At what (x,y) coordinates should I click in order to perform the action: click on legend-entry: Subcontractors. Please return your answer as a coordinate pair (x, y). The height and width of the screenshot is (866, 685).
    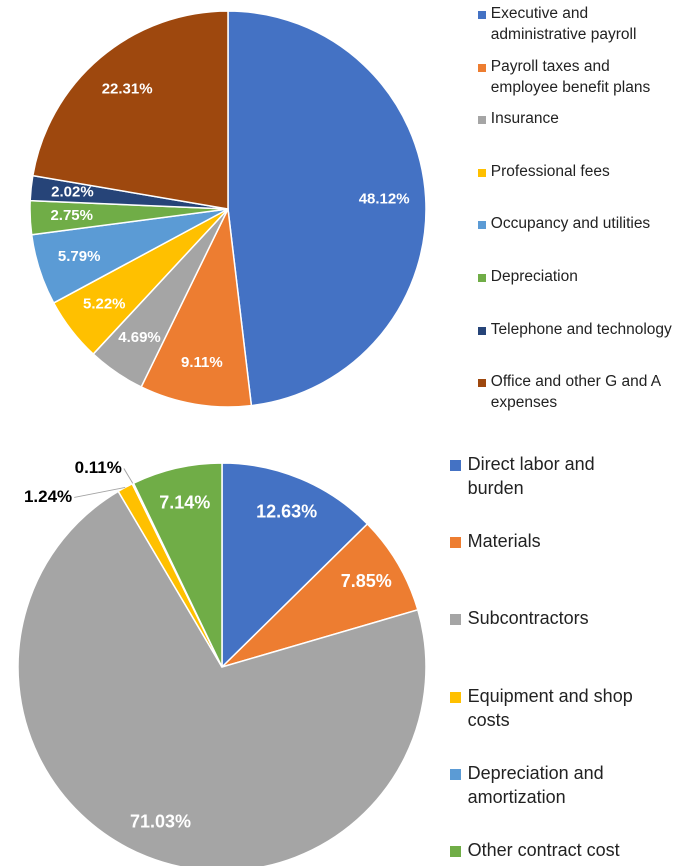
    Looking at the image, I should click on (550, 618).